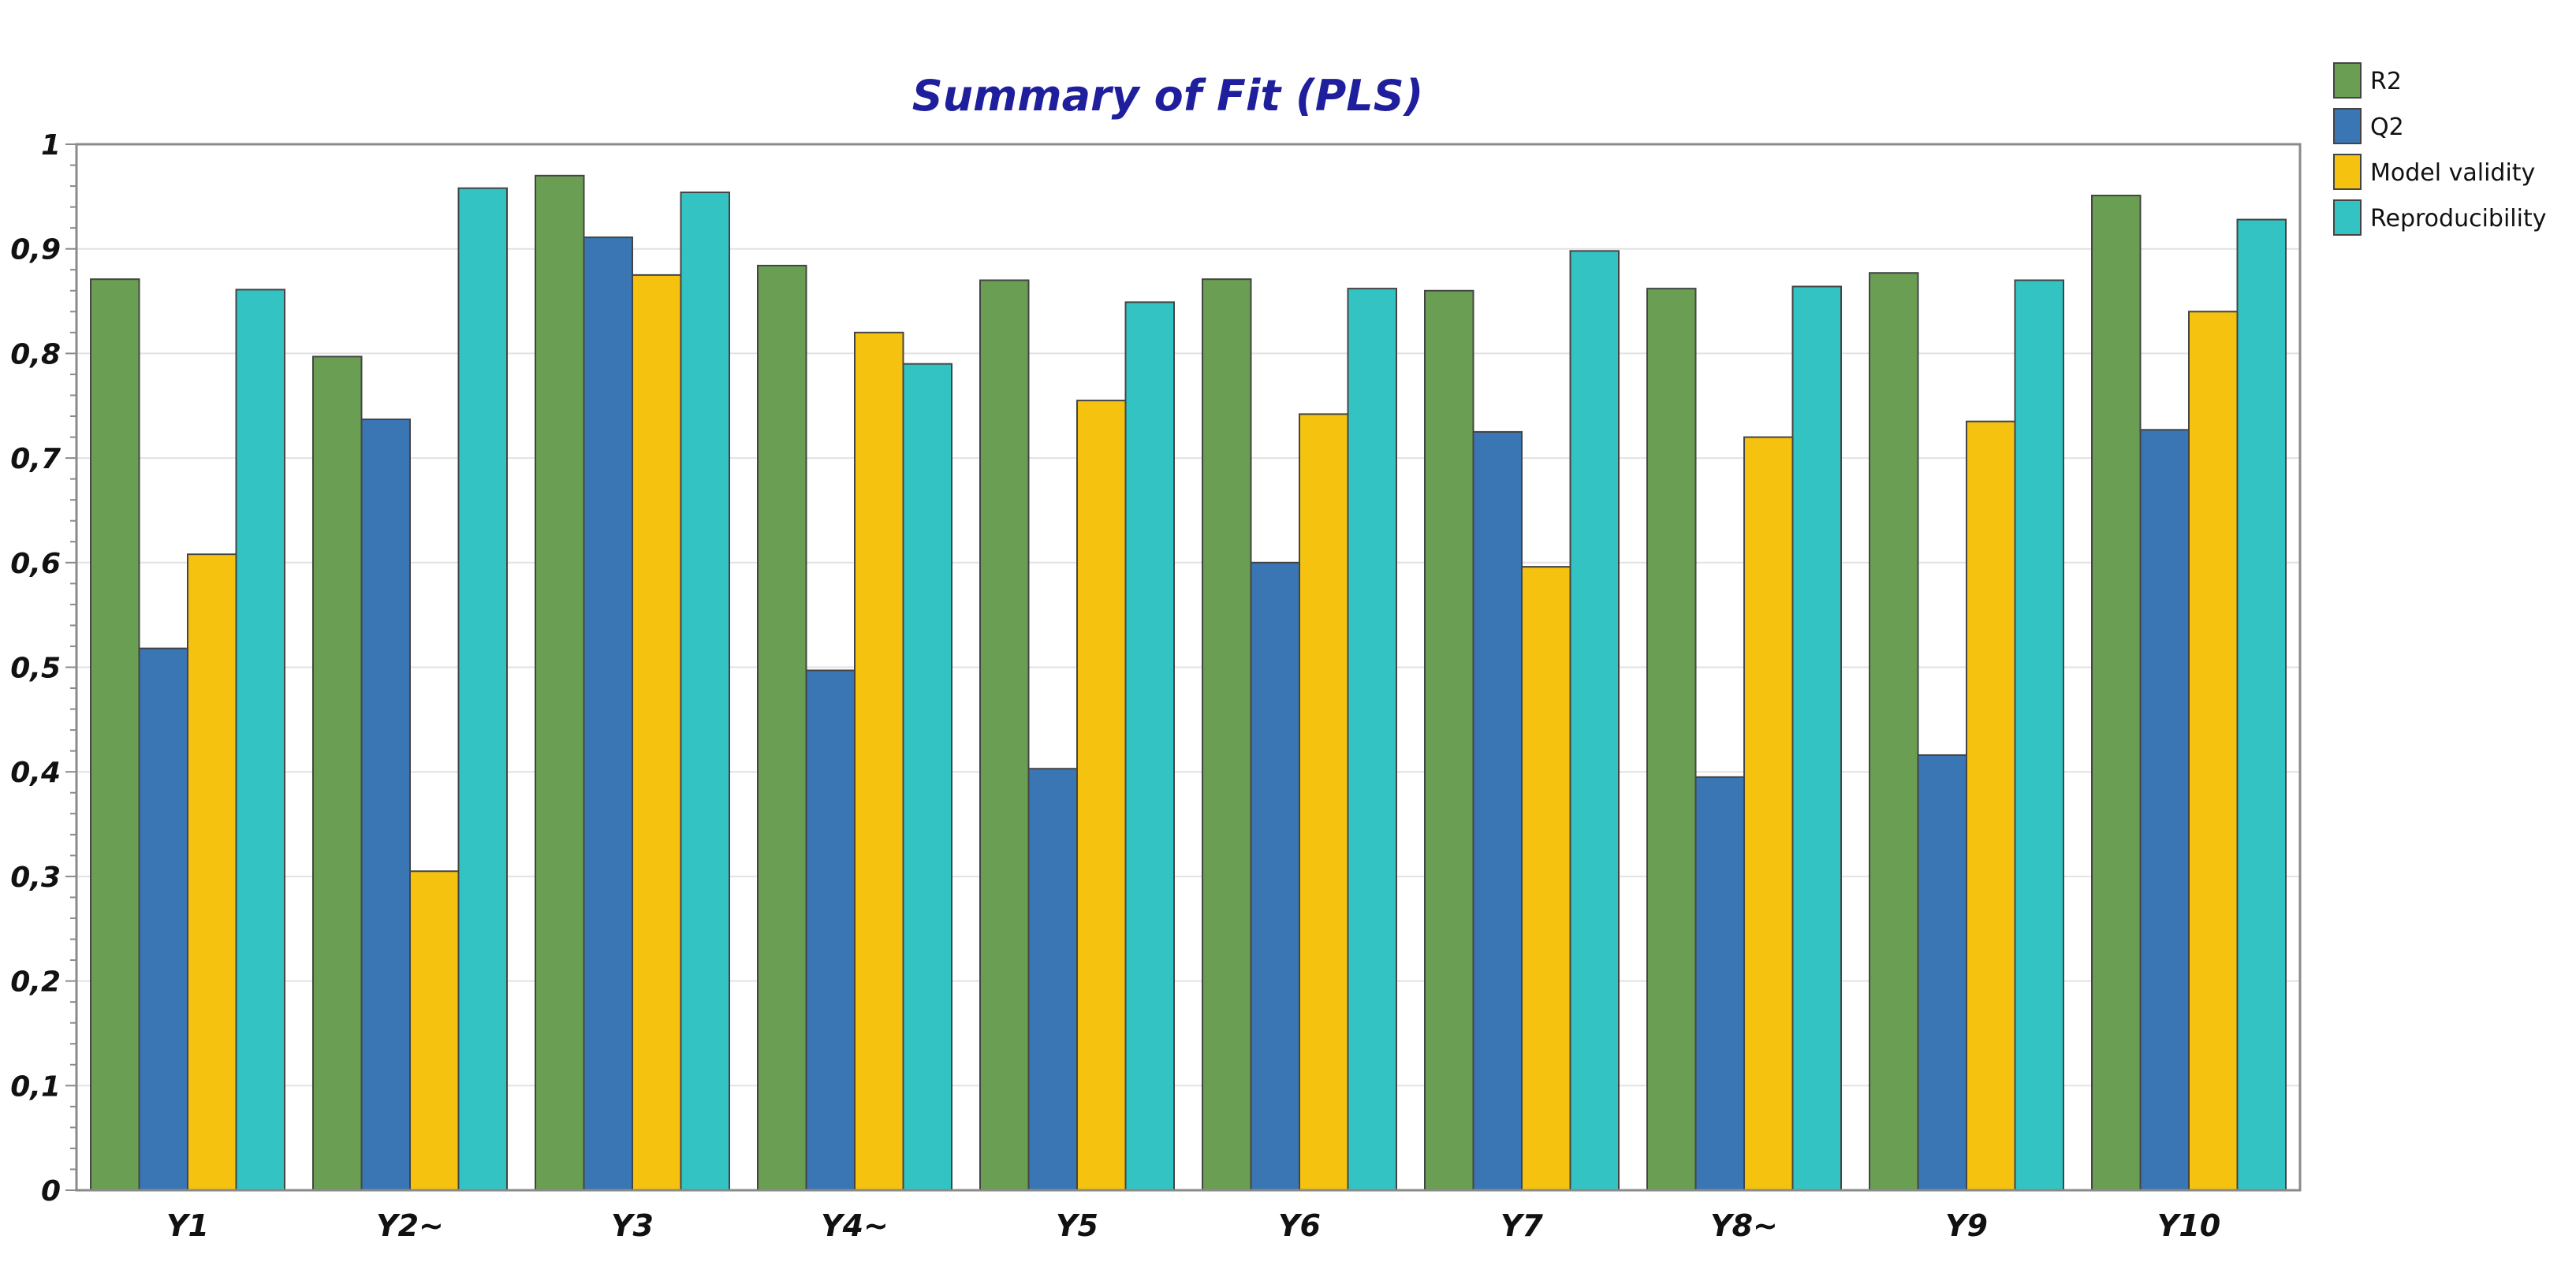 The height and width of the screenshot is (1273, 2576). I want to click on bar-r2-Y4, so click(782, 727).